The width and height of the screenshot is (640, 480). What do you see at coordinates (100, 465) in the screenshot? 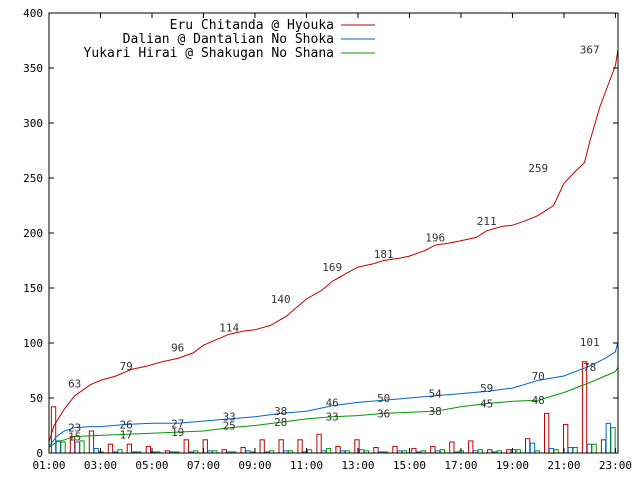
I see `x-tick-label: 03:00` at bounding box center [100, 465].